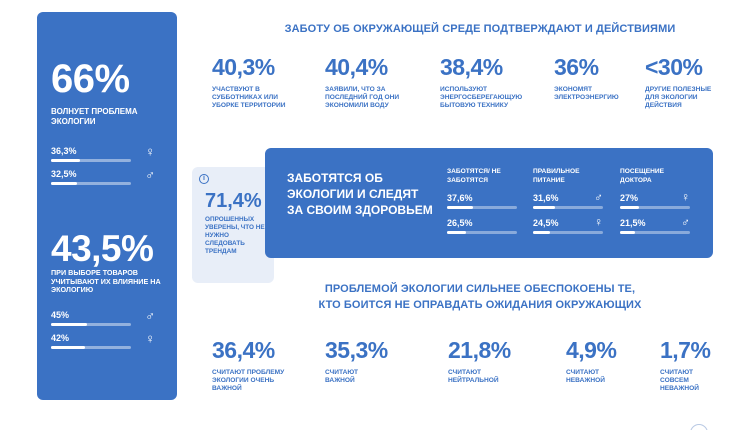 Image resolution: width=750 pixels, height=430 pixels. Describe the element at coordinates (460, 198) in the screenshot. I see `bar-value: 37,6%` at that location.